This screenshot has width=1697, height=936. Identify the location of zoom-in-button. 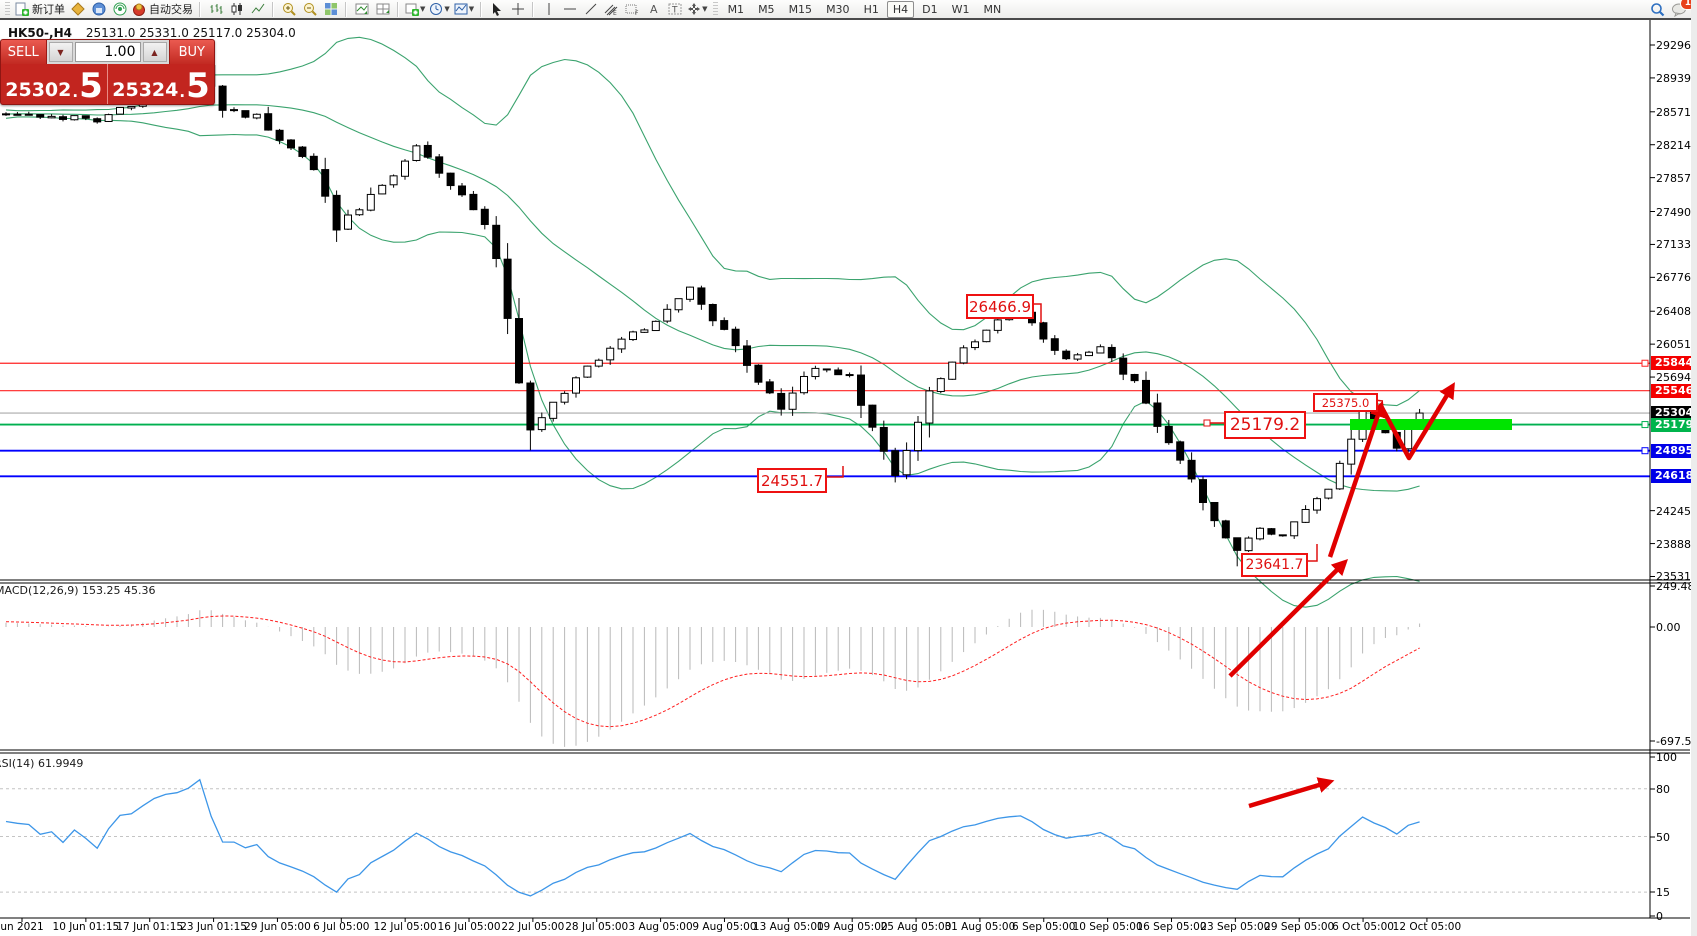
(288, 9).